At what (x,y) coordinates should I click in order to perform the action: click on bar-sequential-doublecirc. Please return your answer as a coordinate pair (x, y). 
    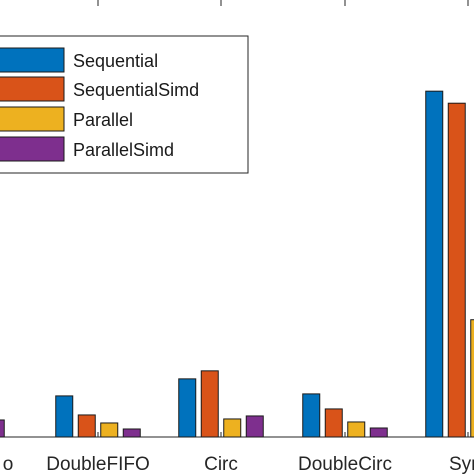
    Looking at the image, I should click on (311, 415).